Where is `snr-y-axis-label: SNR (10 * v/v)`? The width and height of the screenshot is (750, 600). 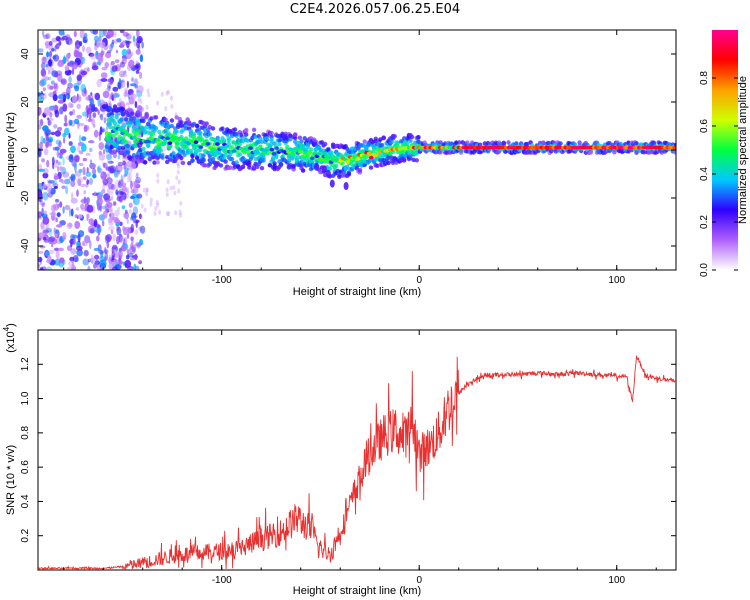 snr-y-axis-label: SNR (10 * v/v) is located at coordinates (11, 480).